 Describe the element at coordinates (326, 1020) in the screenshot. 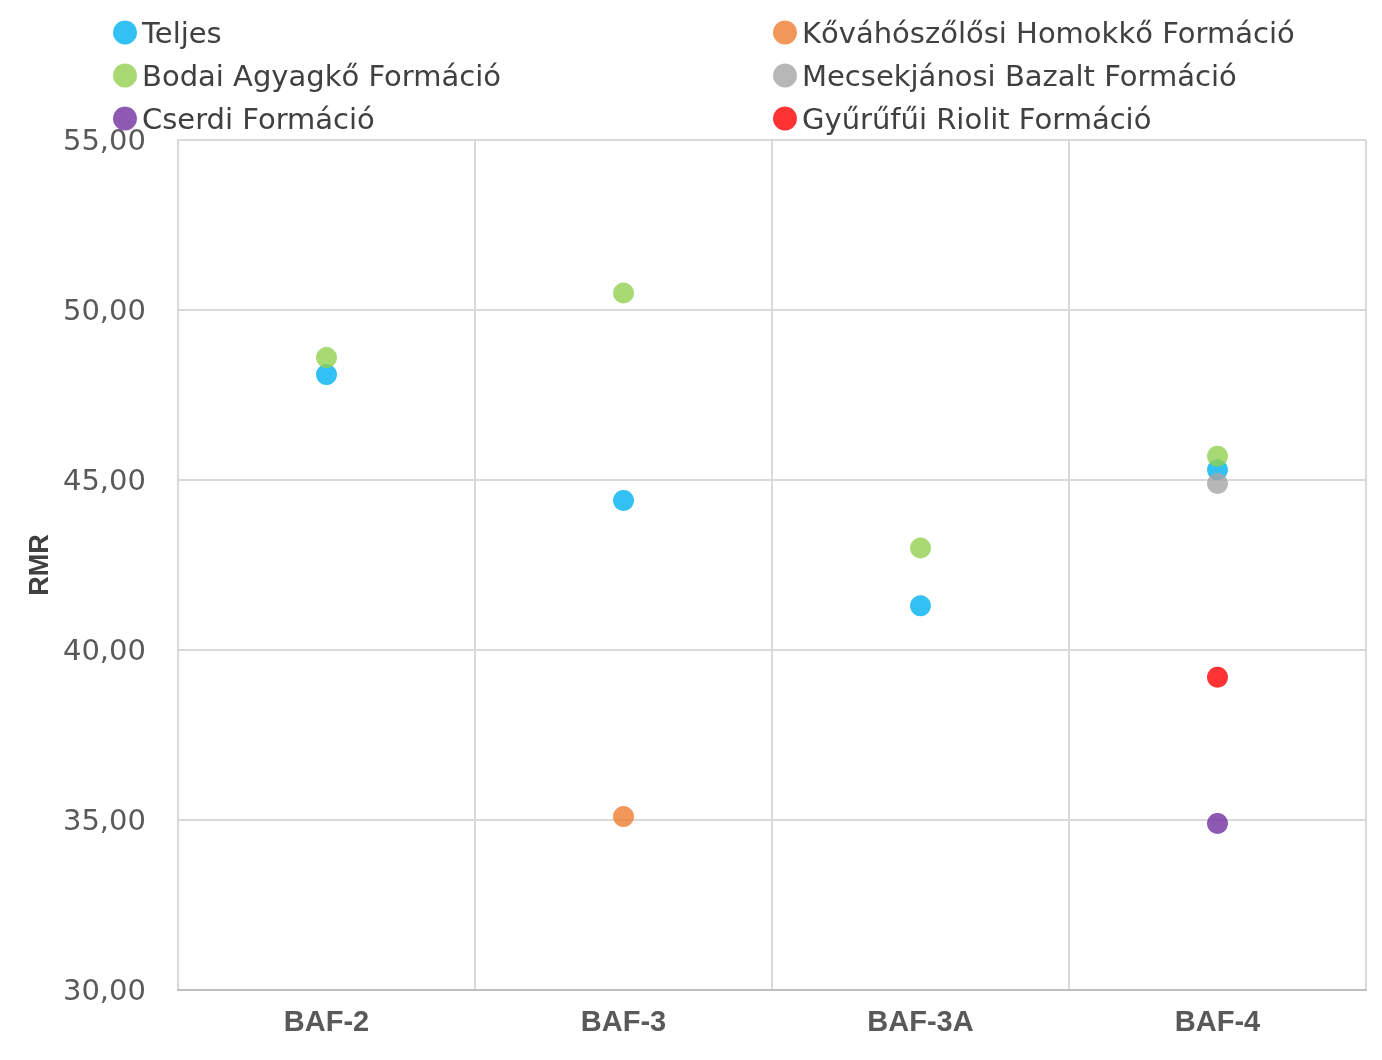

I see `x-tick-label: BAF-2` at that location.